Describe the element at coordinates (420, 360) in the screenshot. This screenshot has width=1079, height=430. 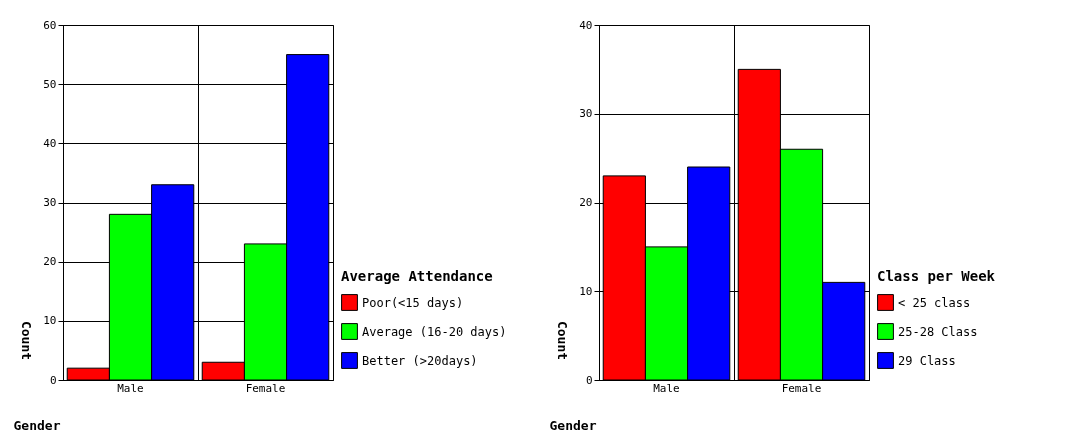
I see `legend-label: Better (>20days)` at that location.